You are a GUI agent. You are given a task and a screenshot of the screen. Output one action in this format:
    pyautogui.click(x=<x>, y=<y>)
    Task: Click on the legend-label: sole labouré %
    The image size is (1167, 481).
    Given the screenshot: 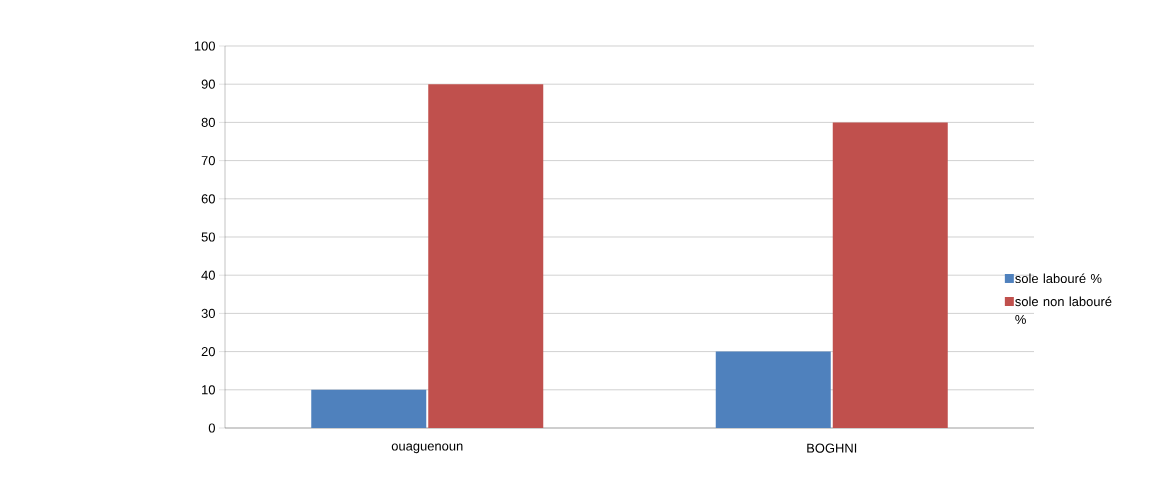 What is the action you would take?
    pyautogui.click(x=1058, y=278)
    